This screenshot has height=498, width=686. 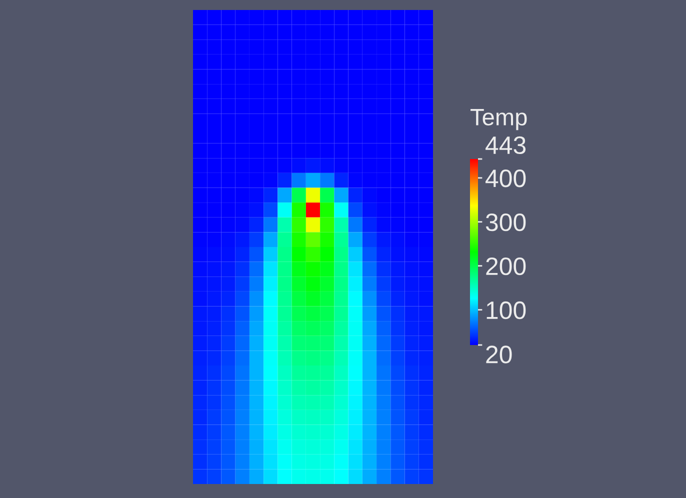 What do you see at coordinates (506, 222) in the screenshot?
I see `color-bar-label: 300` at bounding box center [506, 222].